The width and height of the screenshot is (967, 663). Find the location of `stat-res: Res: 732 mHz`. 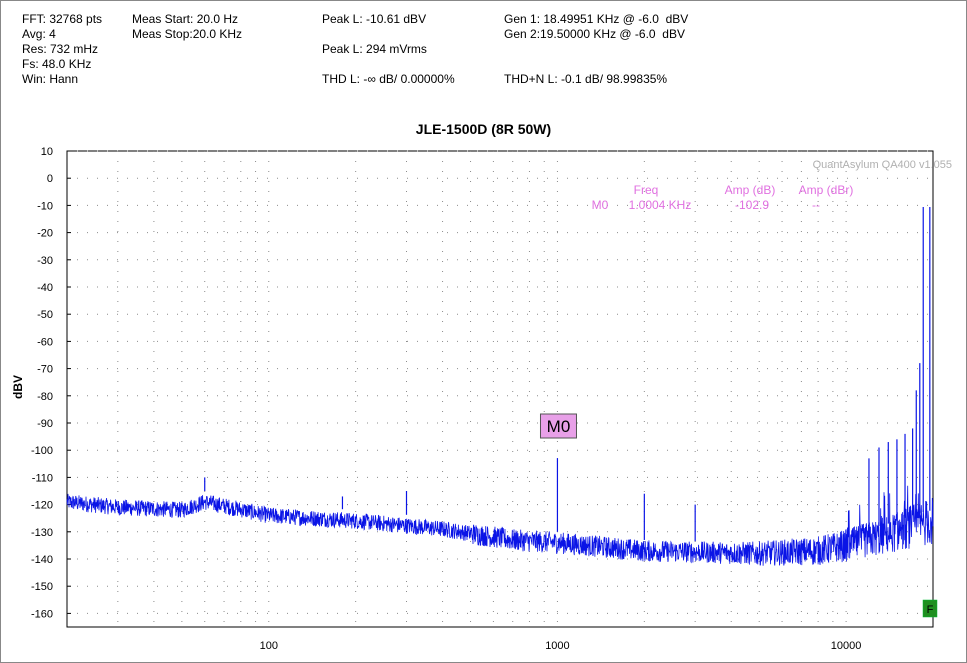

stat-res: Res: 732 mHz is located at coordinates (60, 49).